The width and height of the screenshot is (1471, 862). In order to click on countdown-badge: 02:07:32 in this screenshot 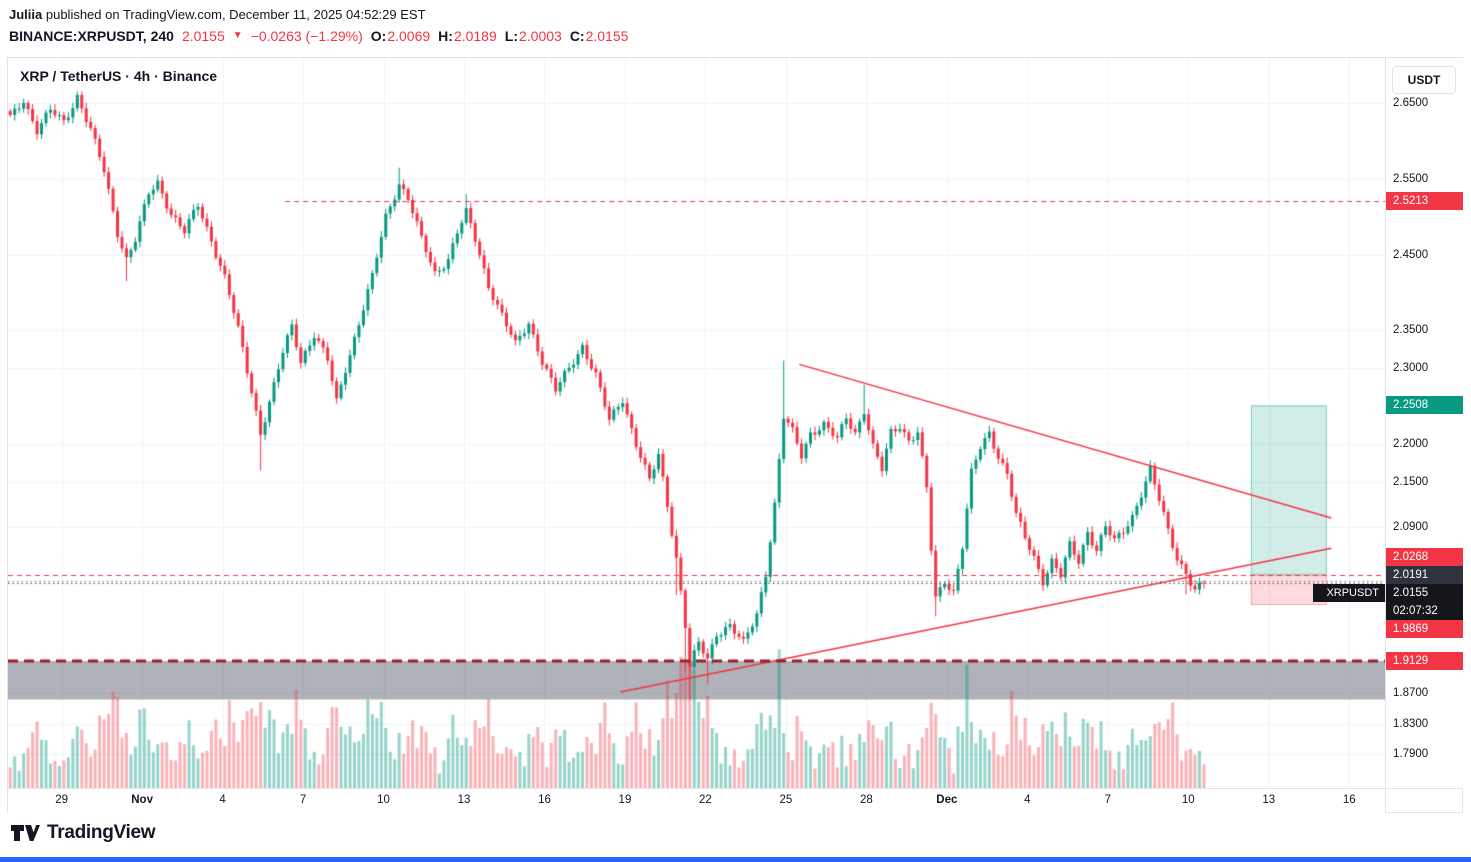, I will do `click(1424, 611)`.